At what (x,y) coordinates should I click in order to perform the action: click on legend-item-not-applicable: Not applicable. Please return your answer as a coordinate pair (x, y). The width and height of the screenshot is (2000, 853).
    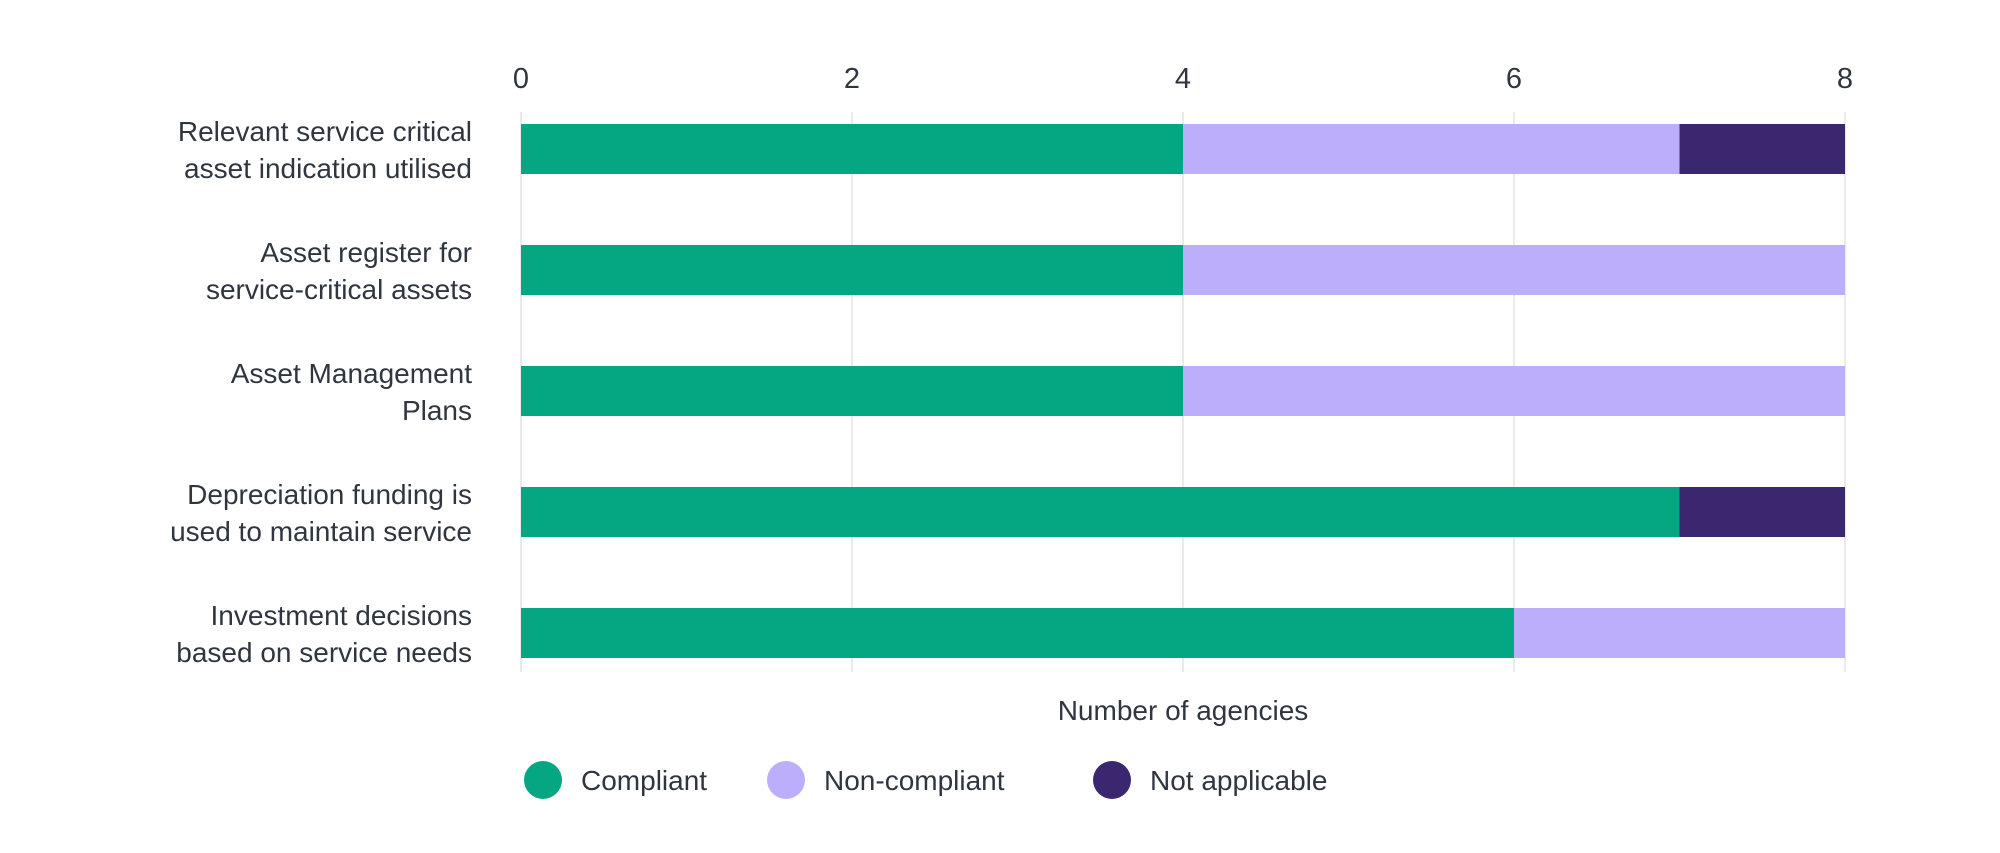
    Looking at the image, I should click on (1210, 780).